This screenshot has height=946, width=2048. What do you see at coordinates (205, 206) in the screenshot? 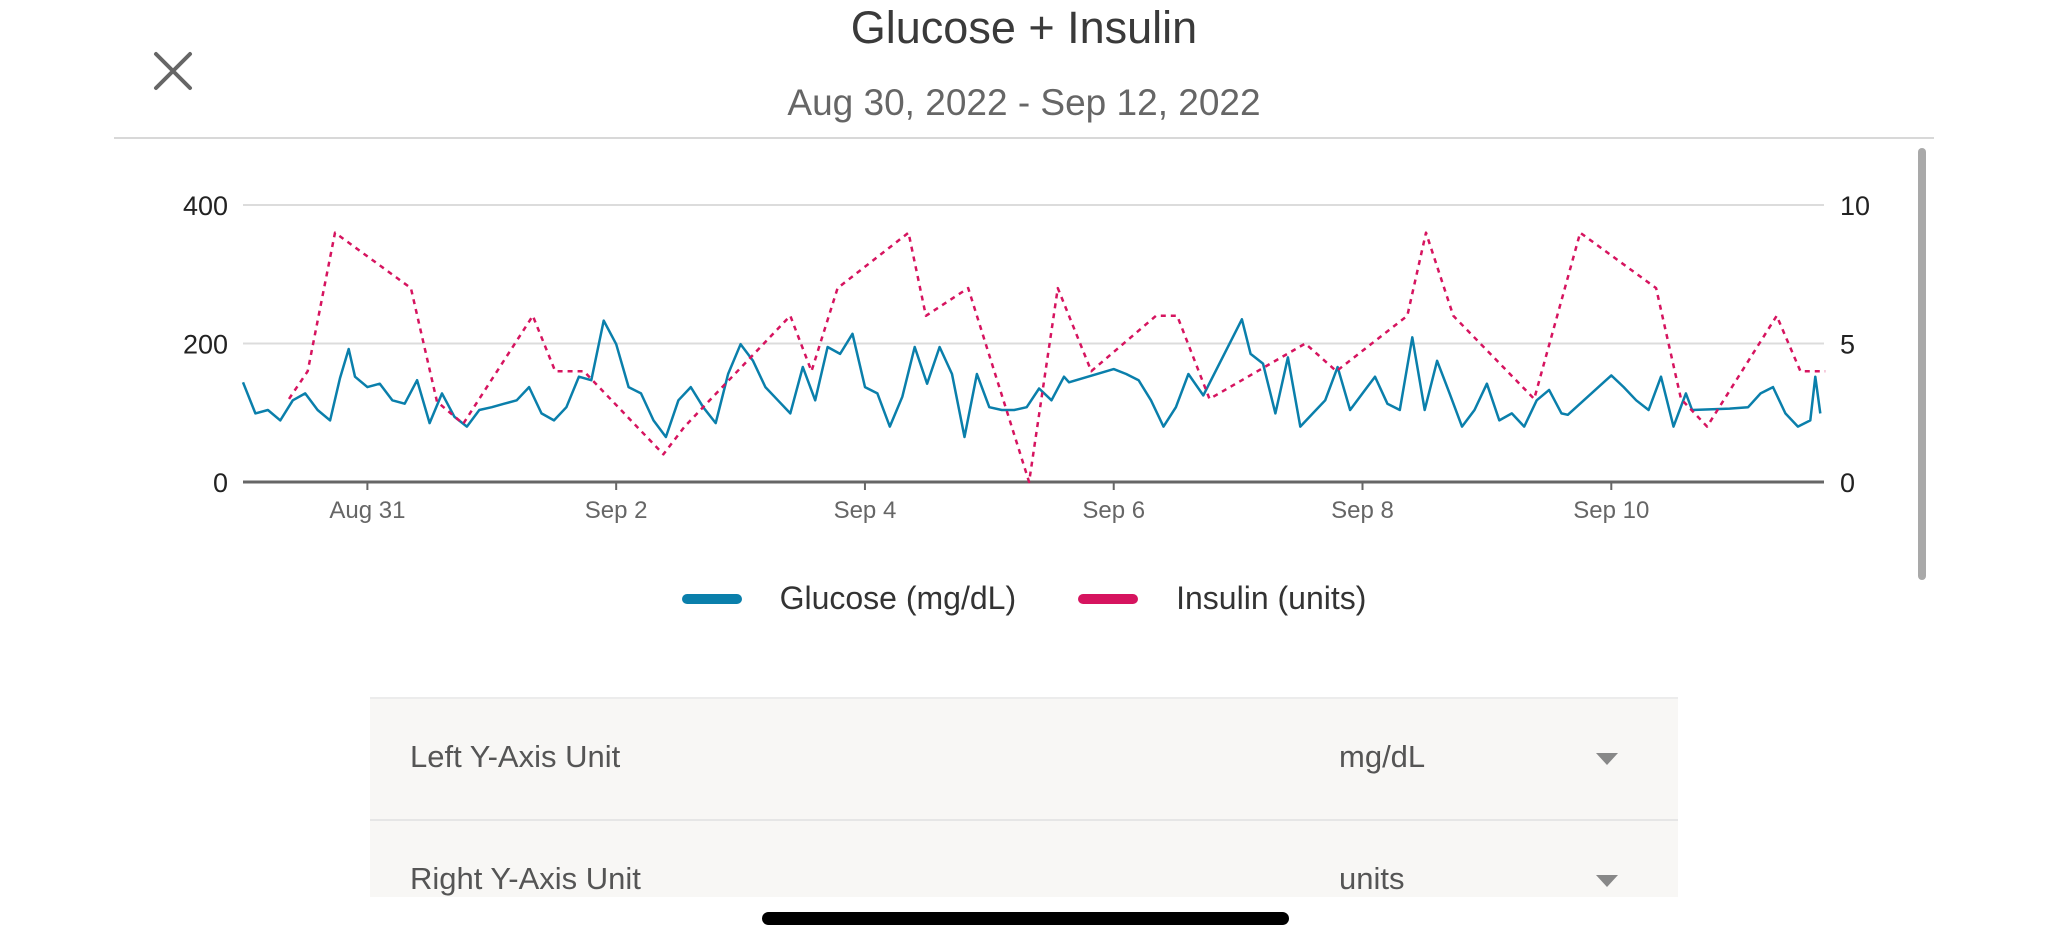
I see `left-tick-label: 400` at bounding box center [205, 206].